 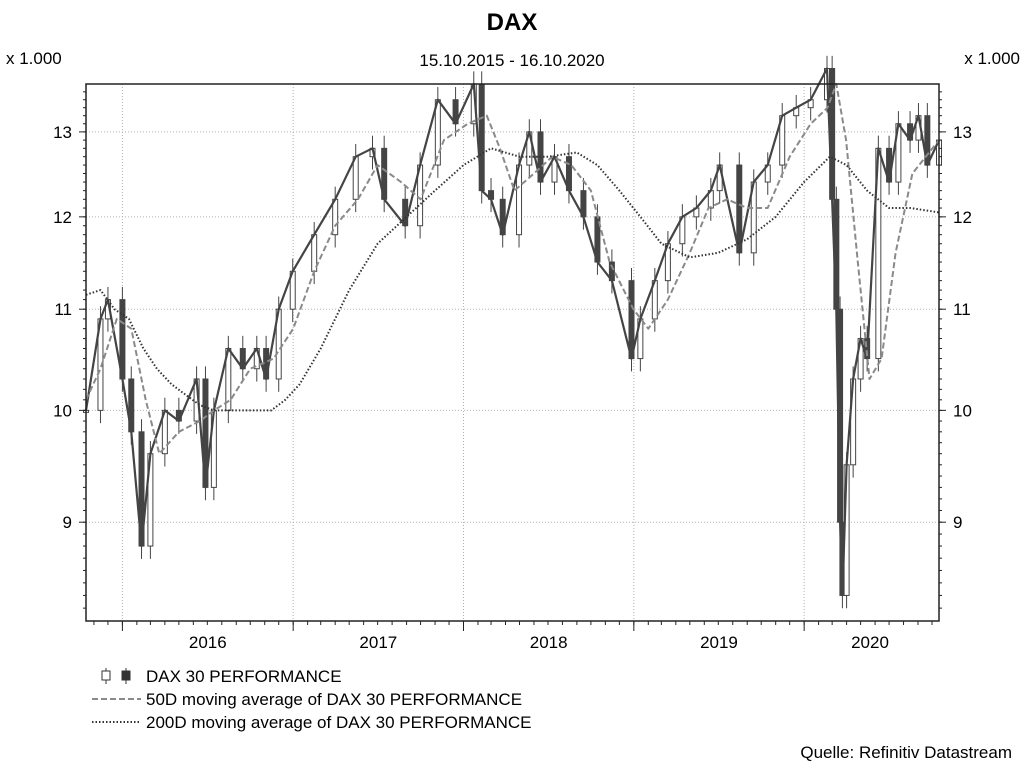 What do you see at coordinates (378, 642) in the screenshot?
I see `x-tick-label: 2017` at bounding box center [378, 642].